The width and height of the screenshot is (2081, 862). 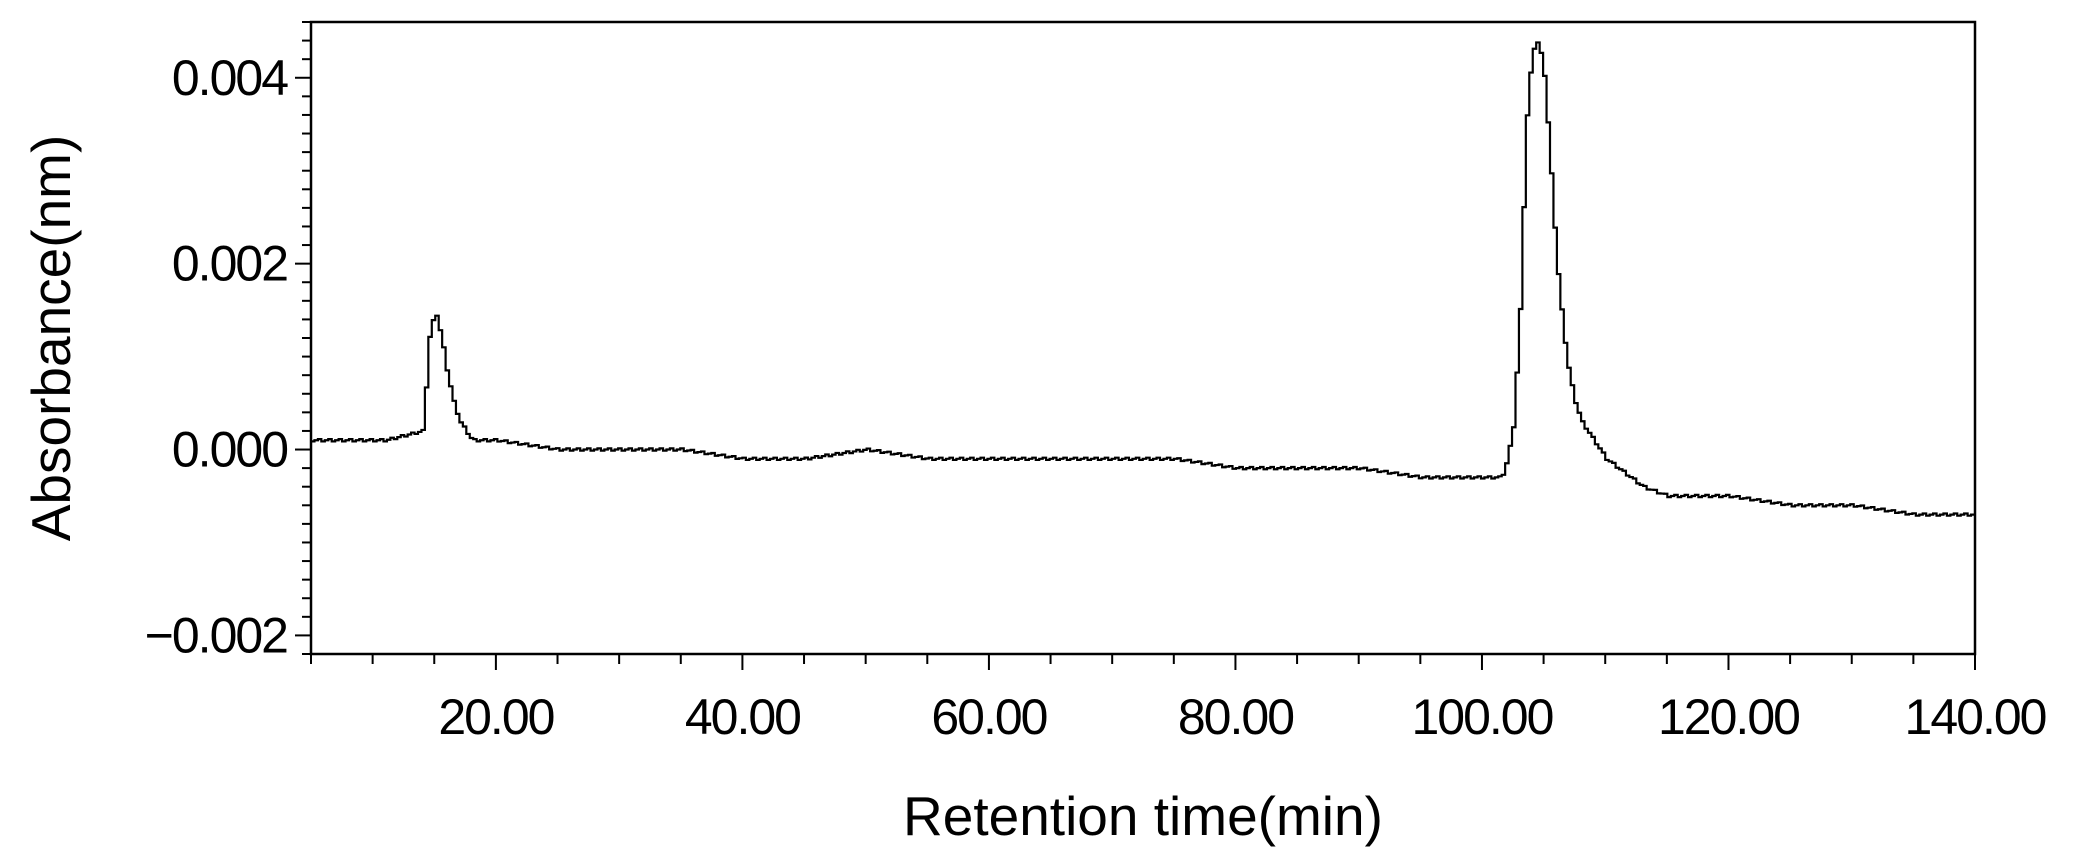 What do you see at coordinates (1975, 717) in the screenshot?
I see `x-tick-label: 140.00` at bounding box center [1975, 717].